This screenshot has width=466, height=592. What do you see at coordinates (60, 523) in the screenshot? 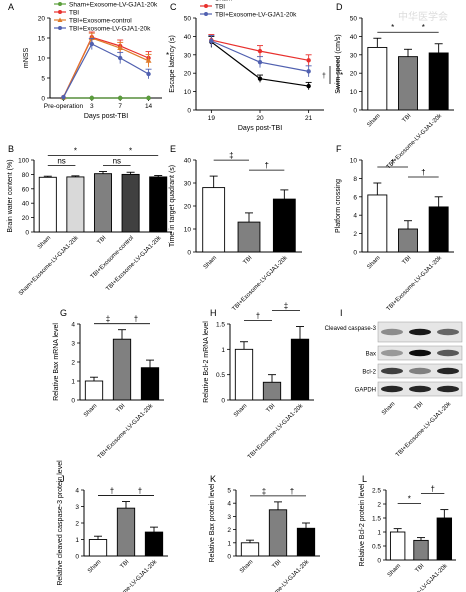
I see `y-axis-label: Relative cleaved caspase-3 protein level` at bounding box center [60, 523].